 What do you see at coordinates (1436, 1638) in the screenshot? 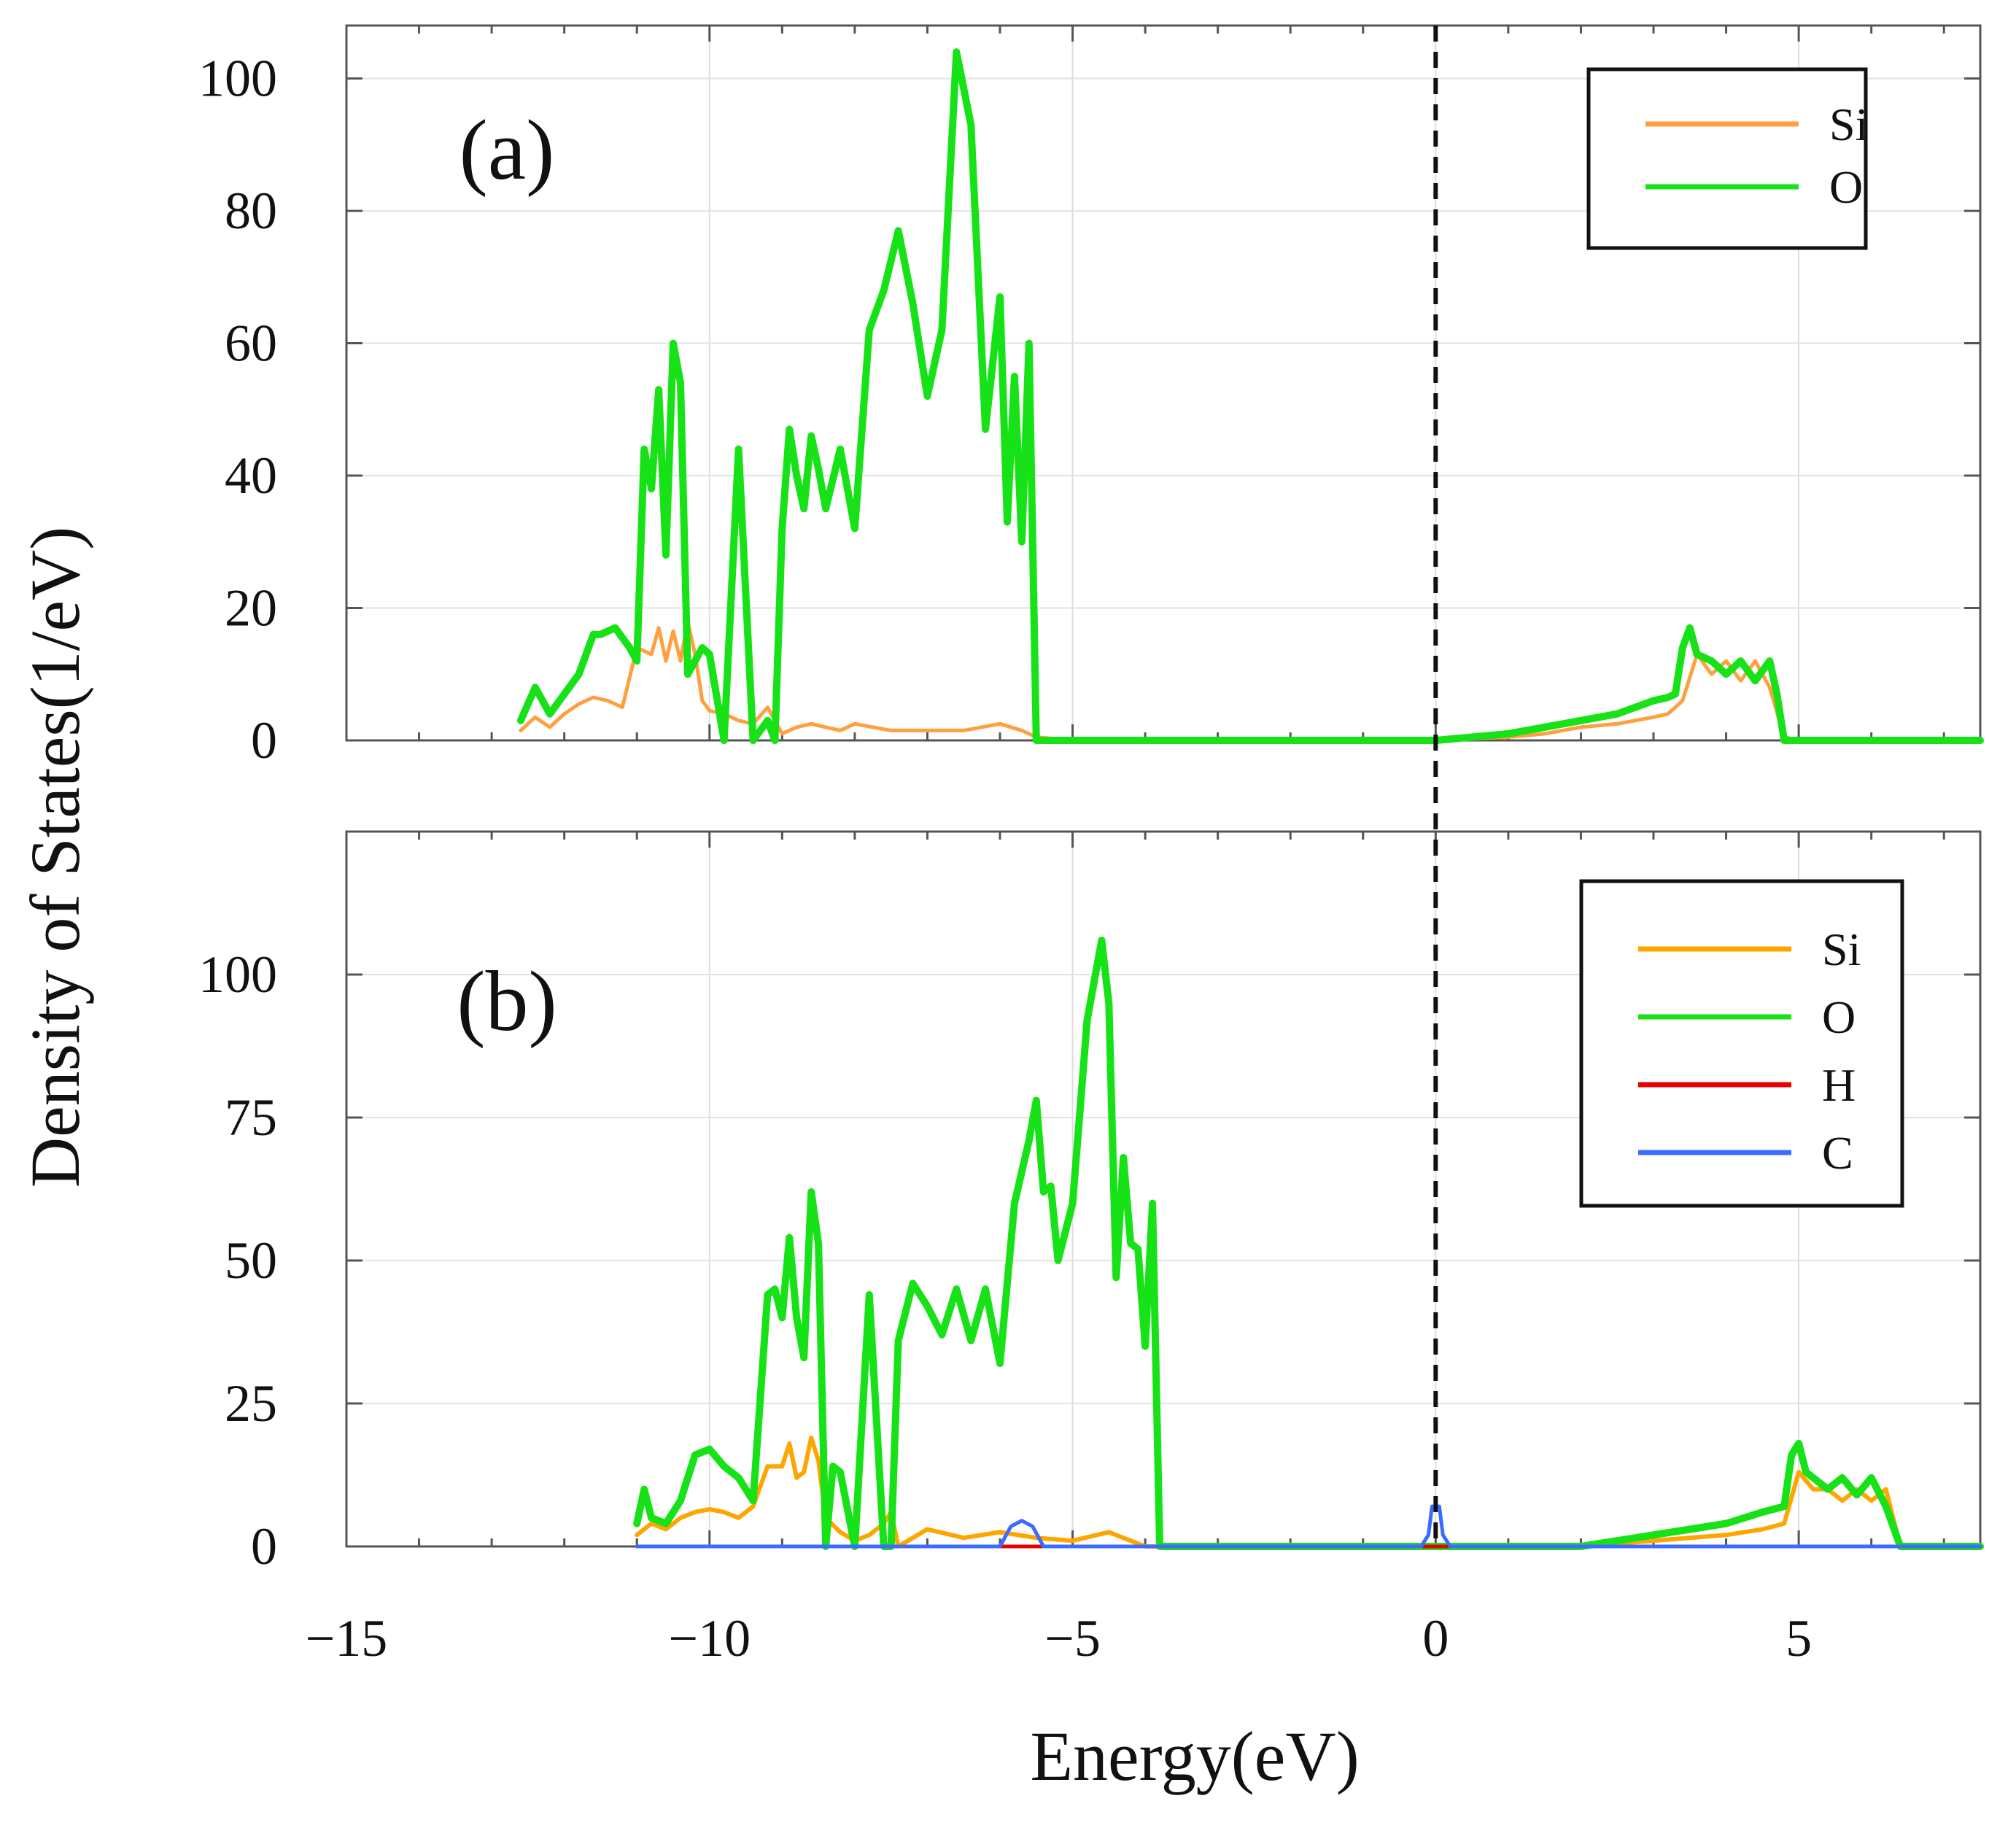
I see `x-tick-label: 0` at bounding box center [1436, 1638].